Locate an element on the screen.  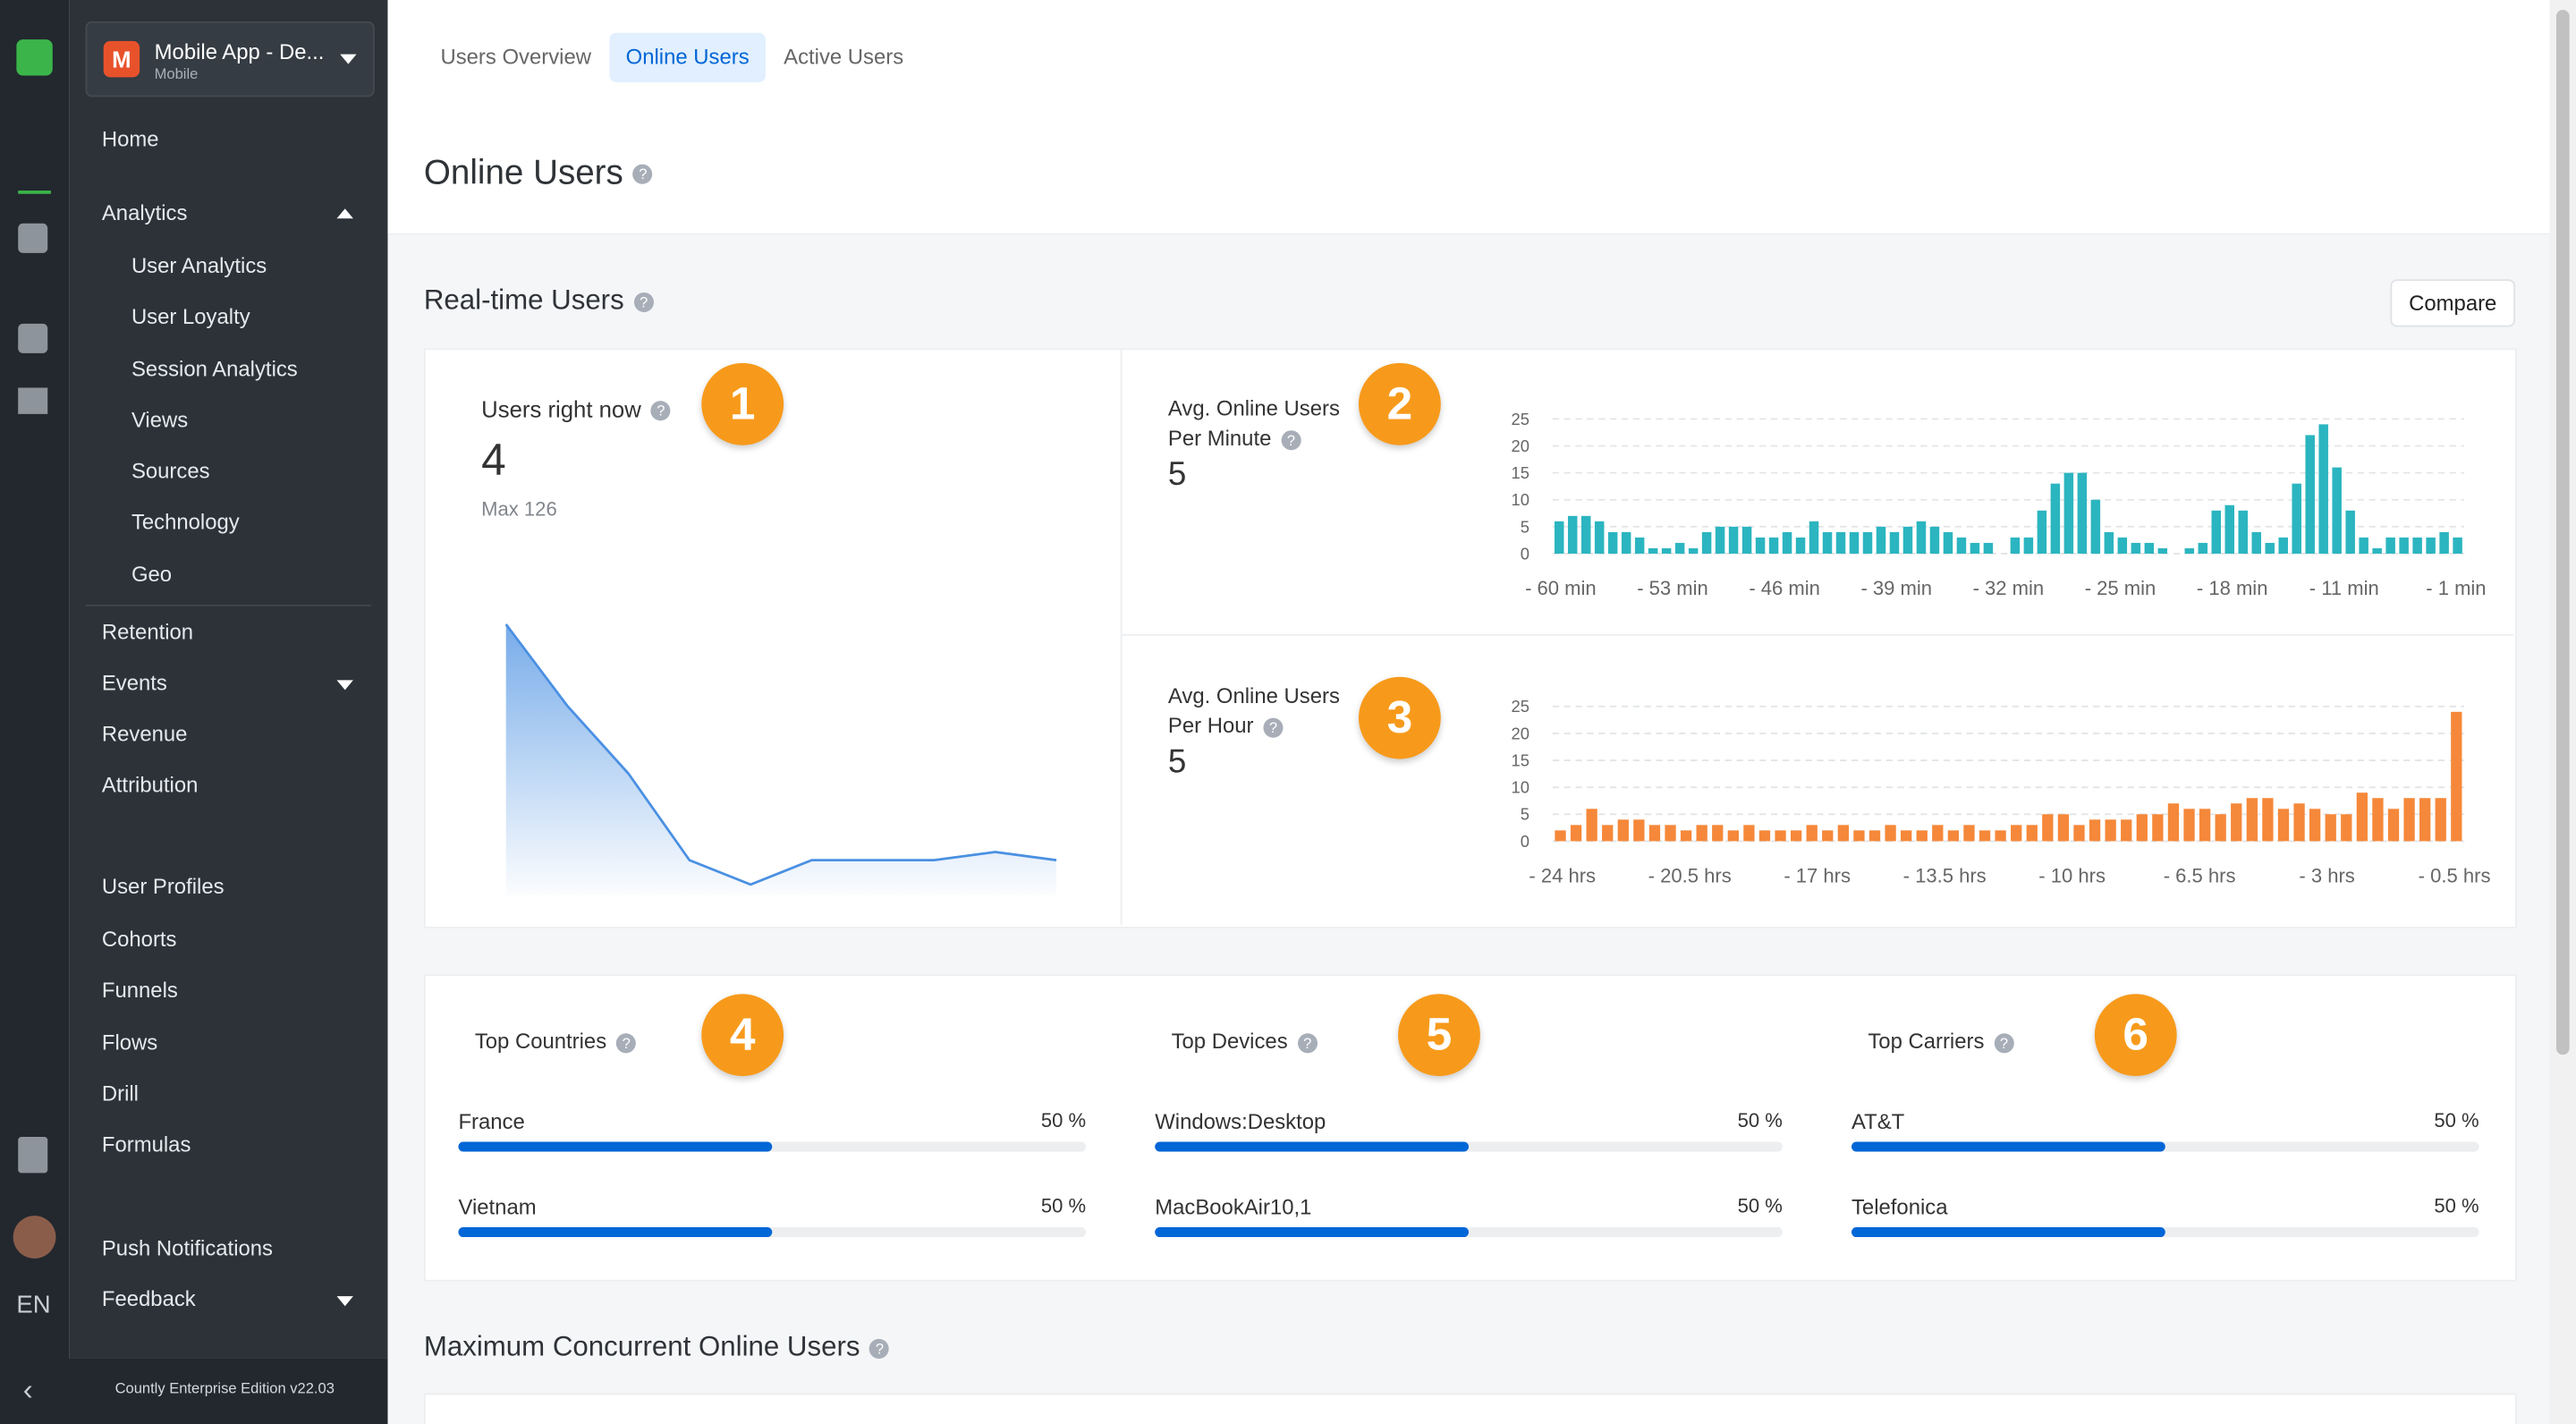
nav-item: Cohorts is located at coordinates (139, 939).